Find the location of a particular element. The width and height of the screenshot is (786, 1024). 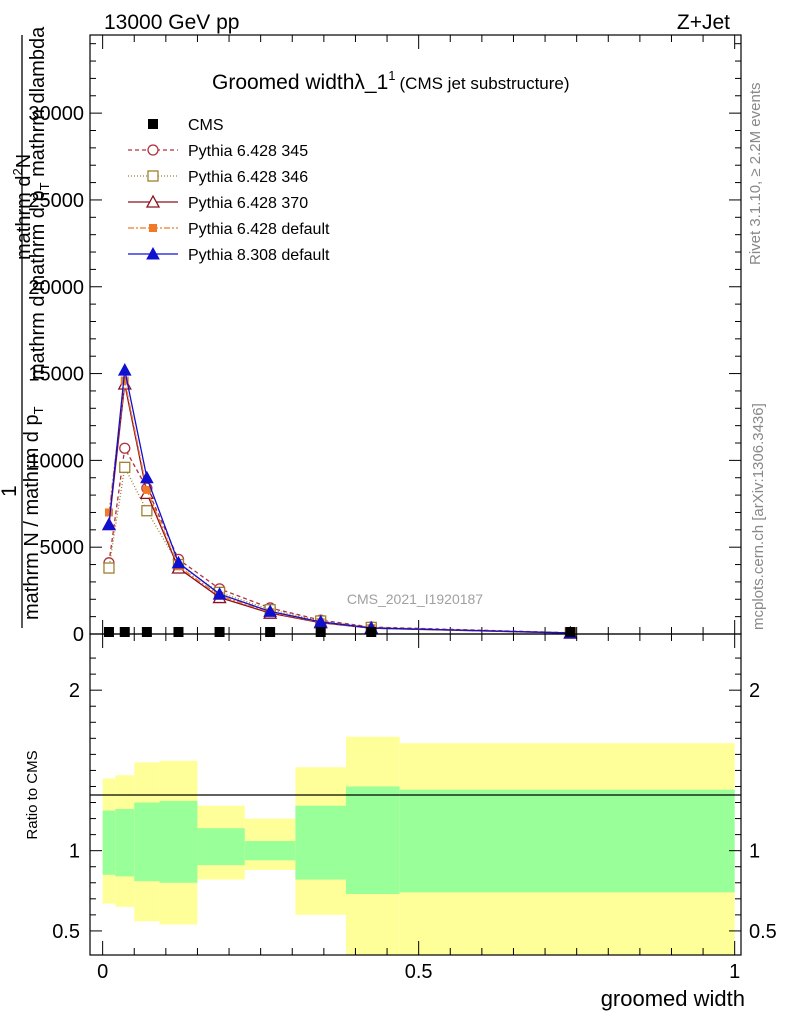

header-process: Z+Jet is located at coordinates (703, 22).